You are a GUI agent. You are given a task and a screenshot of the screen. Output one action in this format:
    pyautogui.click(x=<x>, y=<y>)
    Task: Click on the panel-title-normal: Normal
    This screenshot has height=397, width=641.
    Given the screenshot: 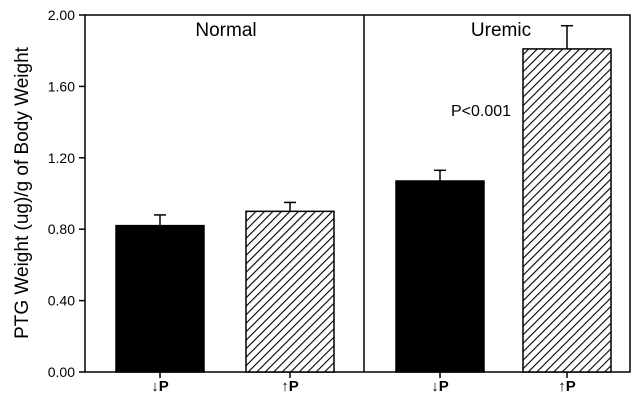 What is the action you would take?
    pyautogui.click(x=225, y=30)
    